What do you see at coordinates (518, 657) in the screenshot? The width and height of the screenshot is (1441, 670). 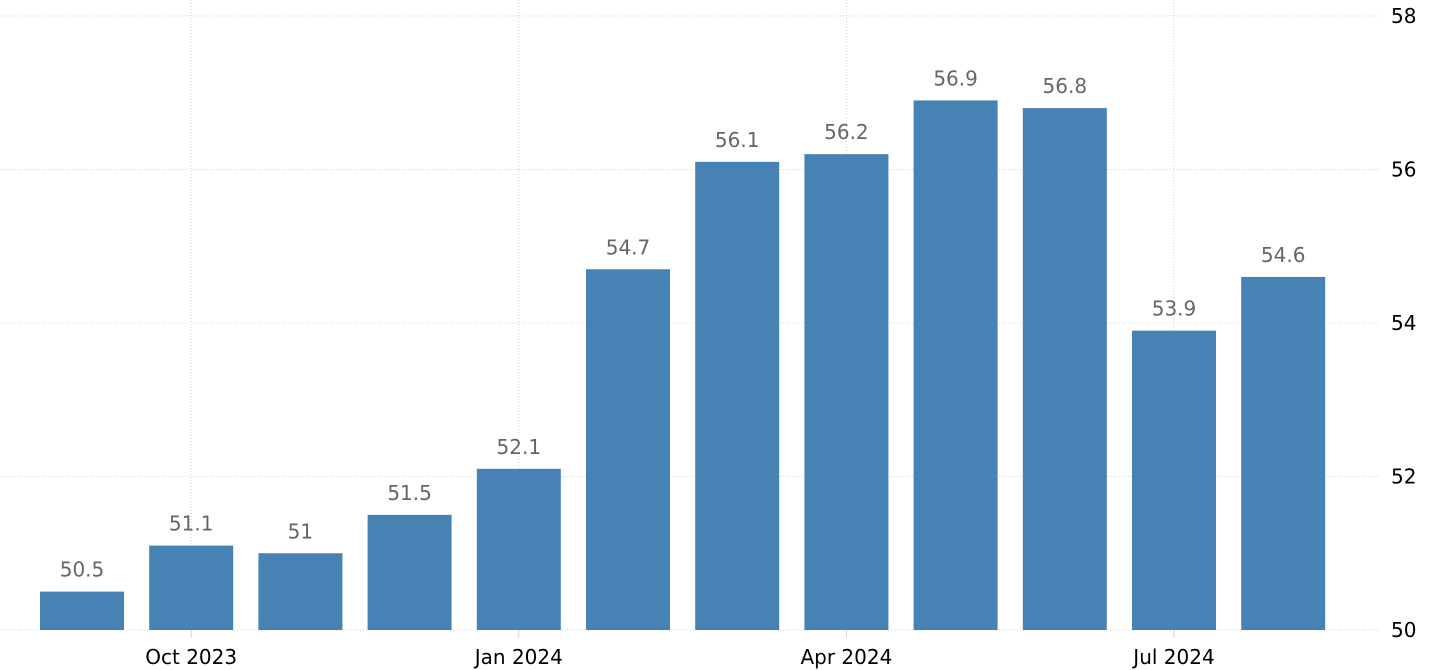 I see `x-tick-label: Jan 2024` at bounding box center [518, 657].